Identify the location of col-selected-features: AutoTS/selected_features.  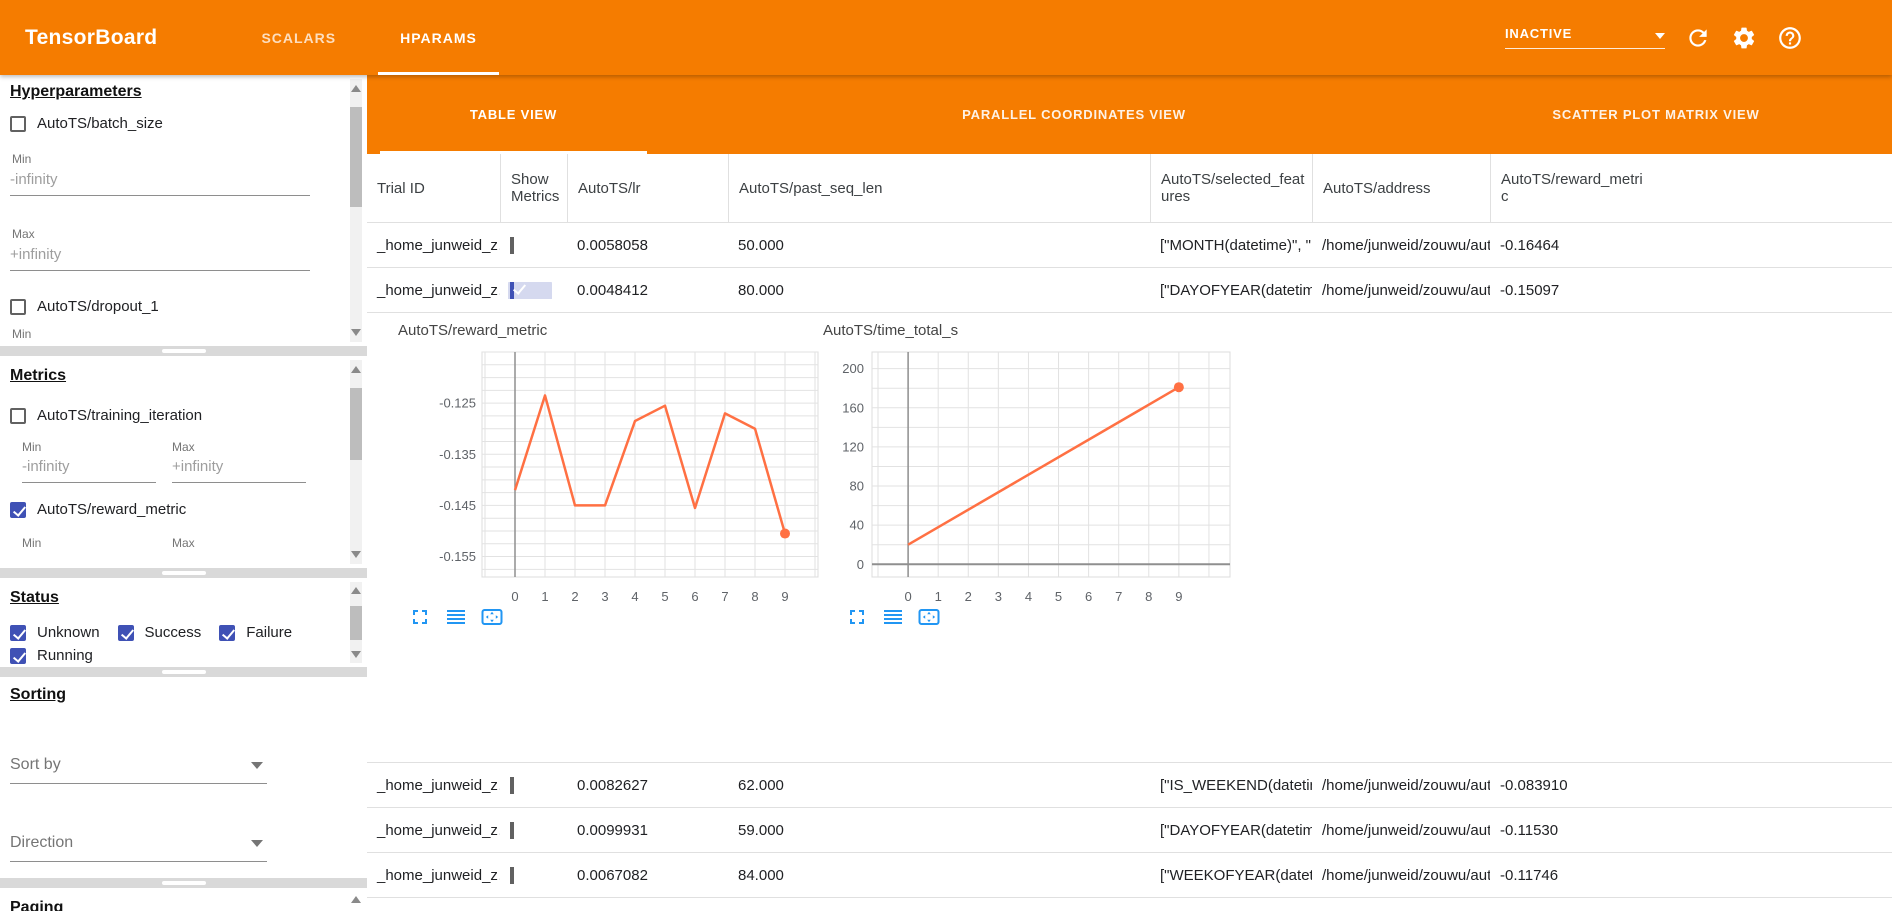
(1231, 188).